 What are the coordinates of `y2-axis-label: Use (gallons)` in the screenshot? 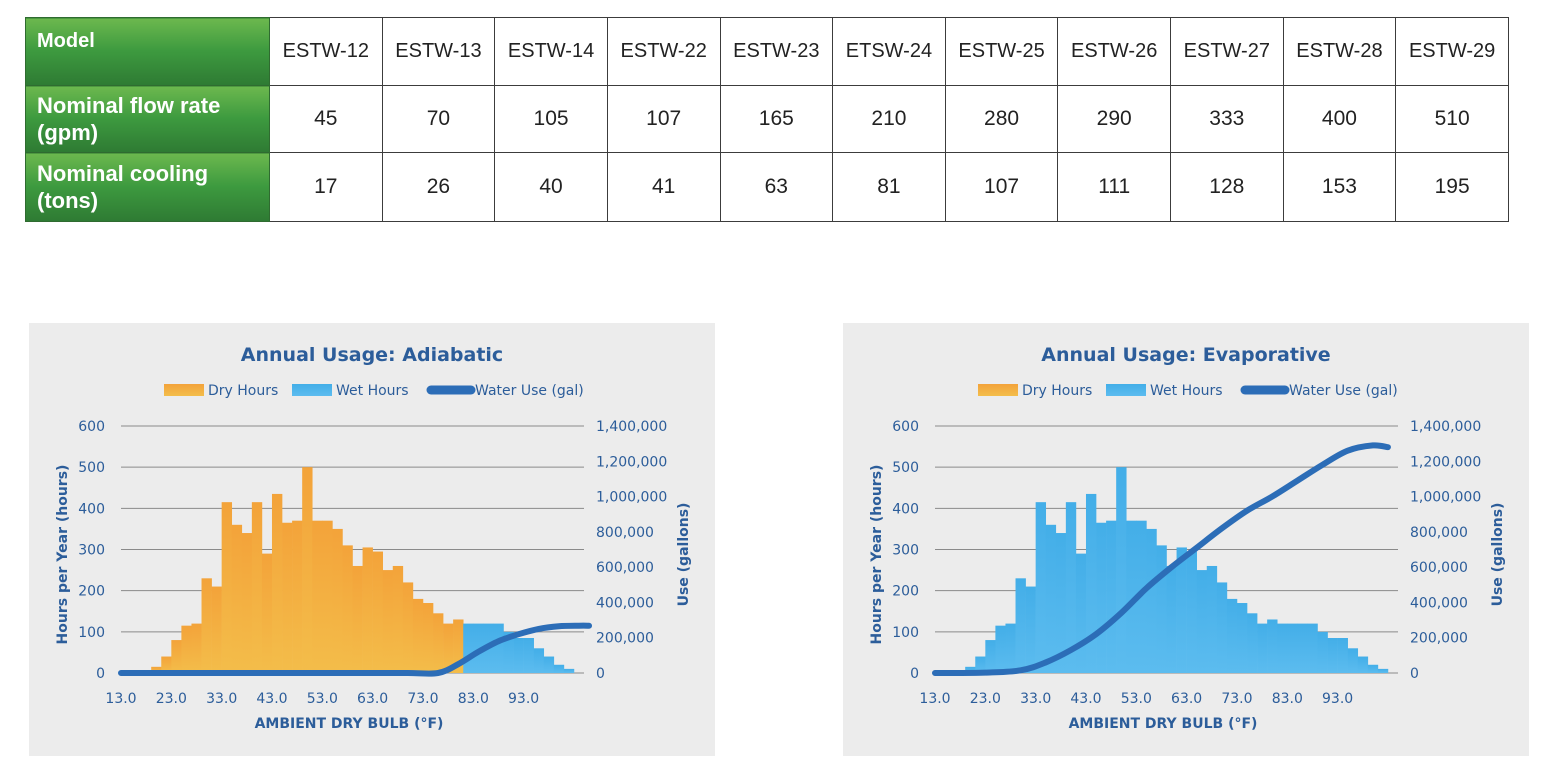 It's located at (684, 555).